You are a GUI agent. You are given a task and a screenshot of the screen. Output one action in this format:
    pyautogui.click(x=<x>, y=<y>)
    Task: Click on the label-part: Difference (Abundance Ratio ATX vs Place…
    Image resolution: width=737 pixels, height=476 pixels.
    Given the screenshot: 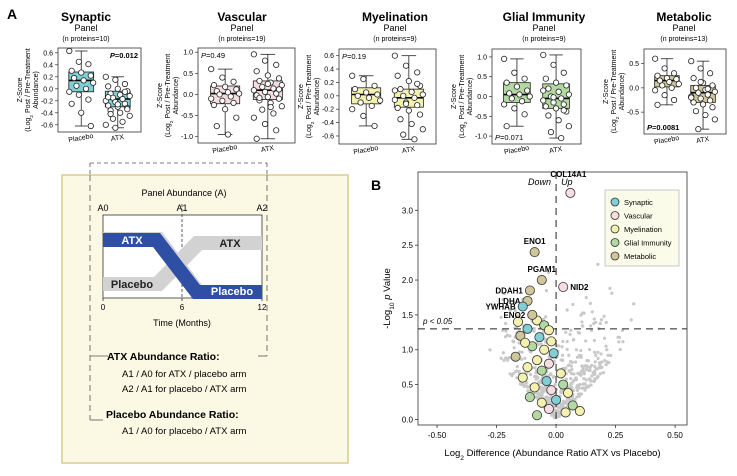 What is the action you would take?
    pyautogui.click(x=562, y=453)
    